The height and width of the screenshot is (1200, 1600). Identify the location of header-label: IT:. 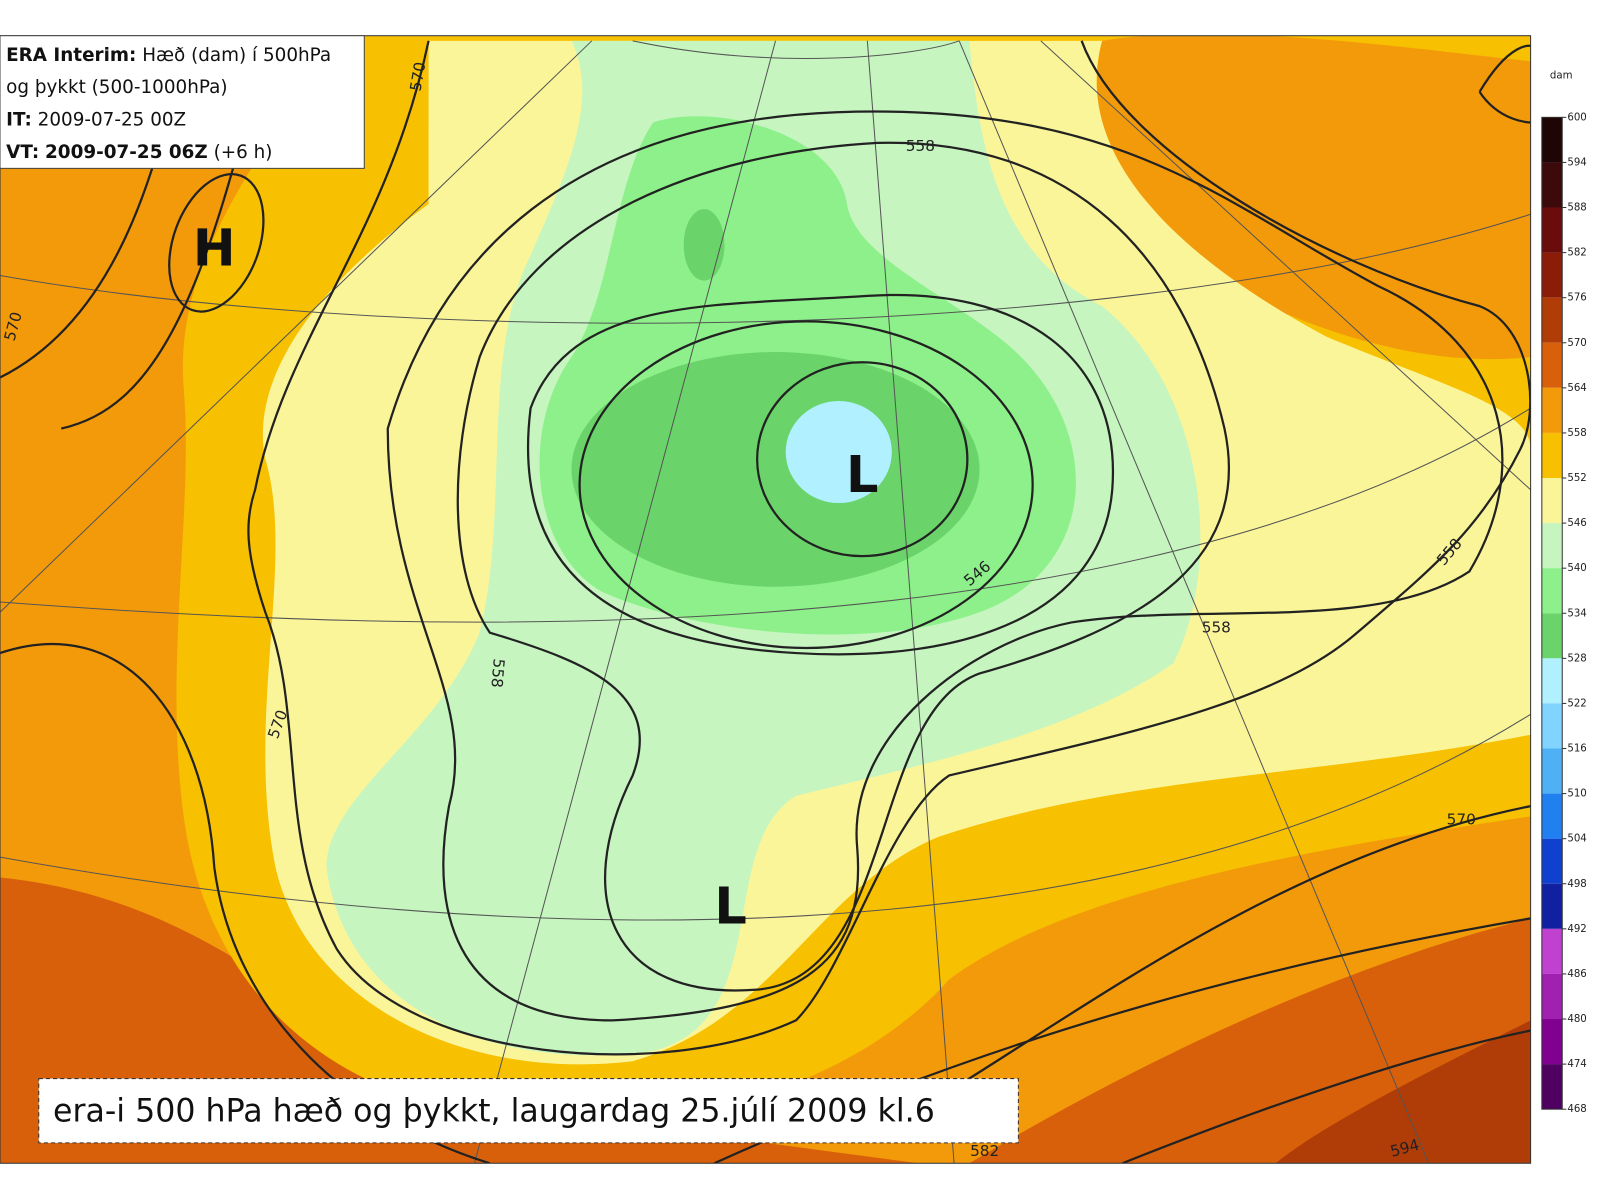
(19, 120).